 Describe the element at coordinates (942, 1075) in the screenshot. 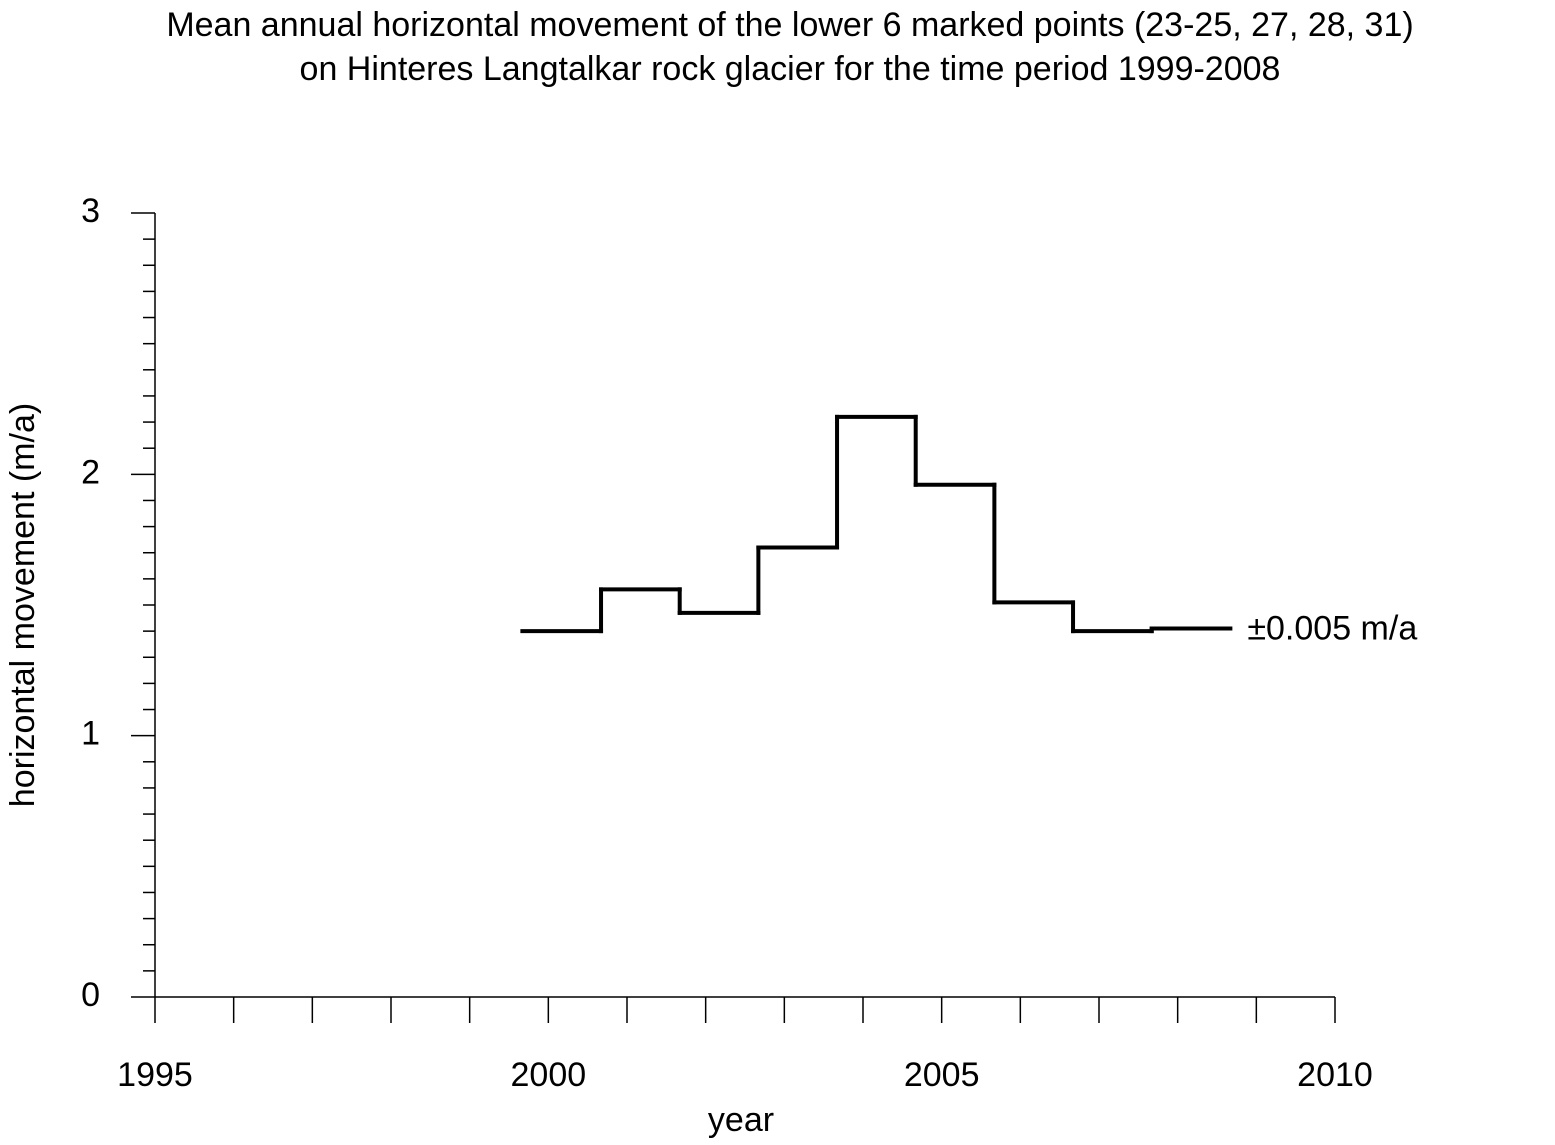

I see `x-tick-label: 2005` at that location.